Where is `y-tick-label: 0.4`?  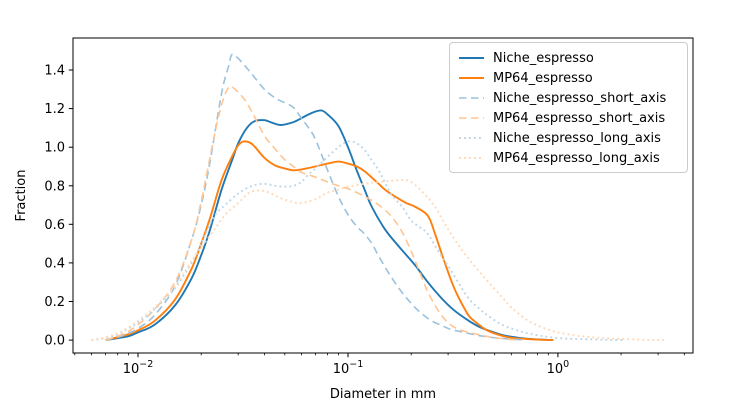
y-tick-label: 0.4 is located at coordinates (54, 263).